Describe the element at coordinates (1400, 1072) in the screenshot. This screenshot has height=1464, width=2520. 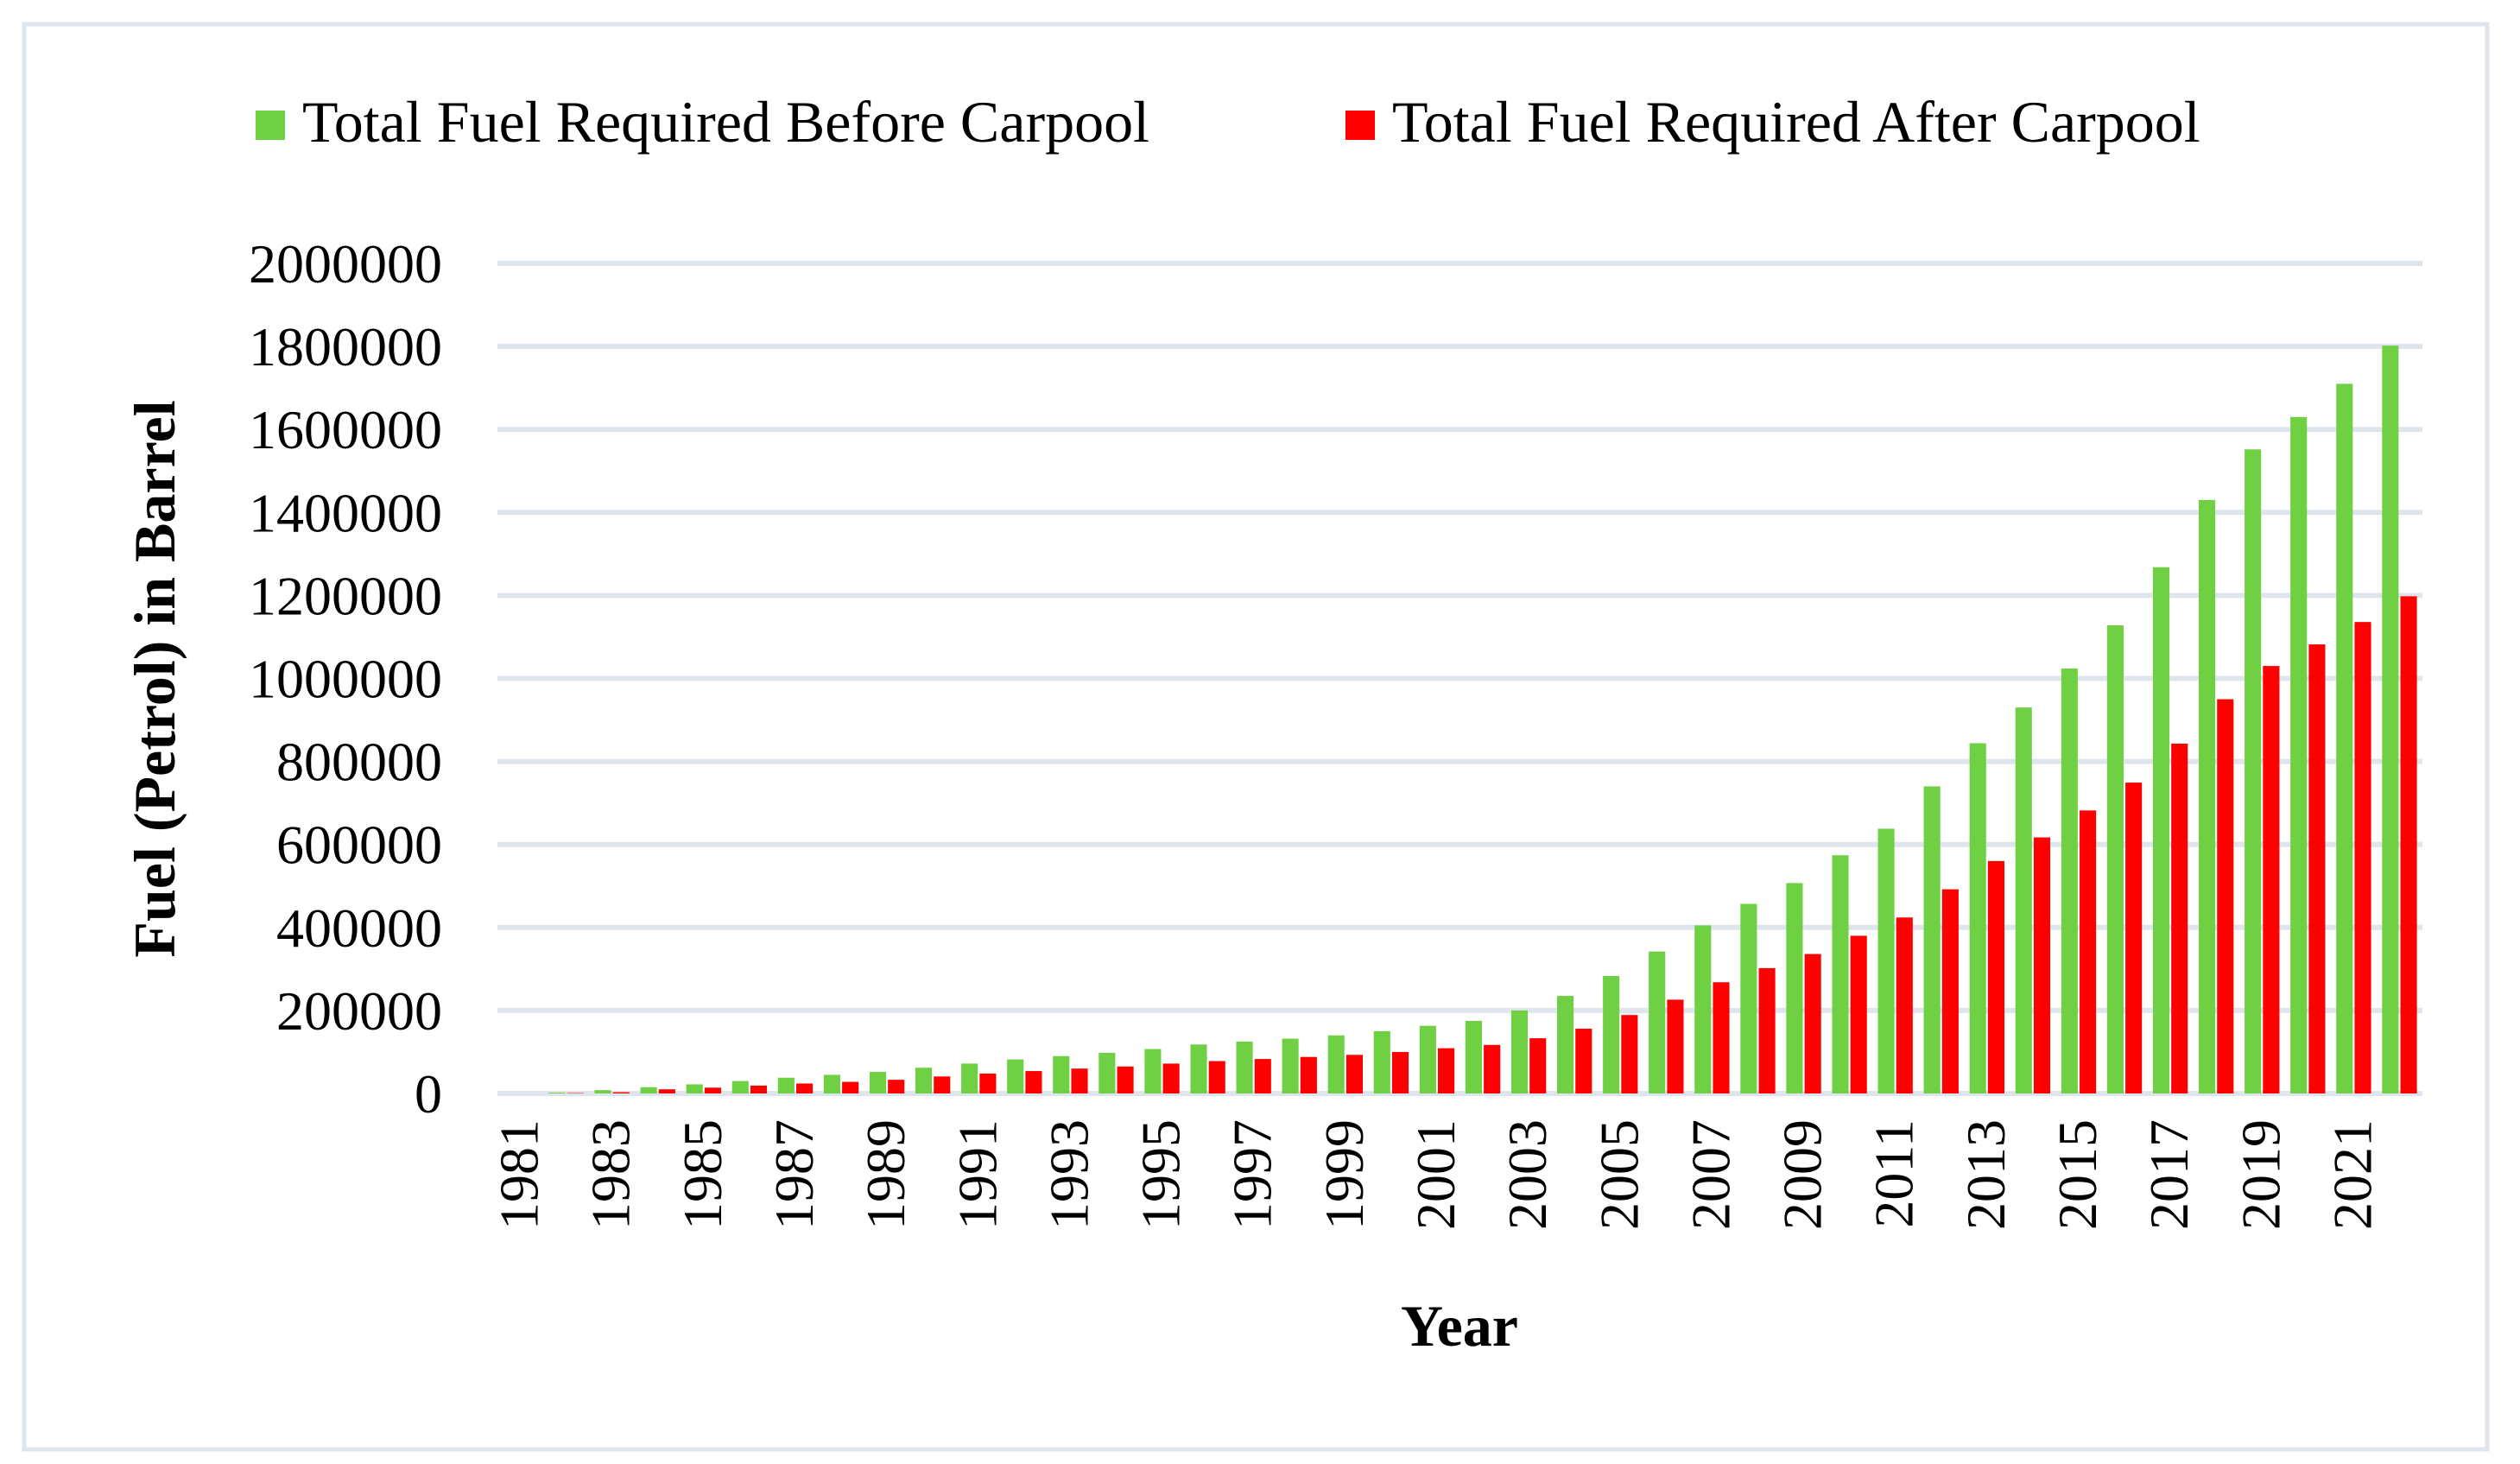
I see `bar-after-2000` at that location.